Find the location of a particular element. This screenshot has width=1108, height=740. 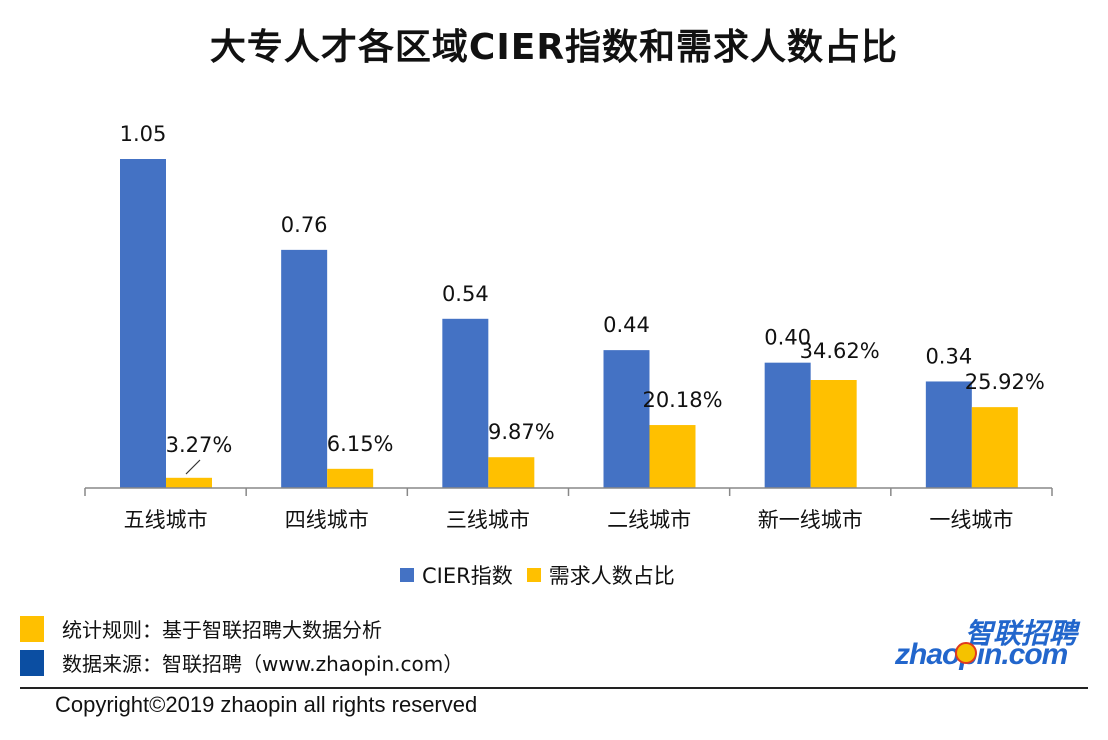

zhaopin-logo: 智联招聘 zhaopin.com is located at coordinates (995, 642).